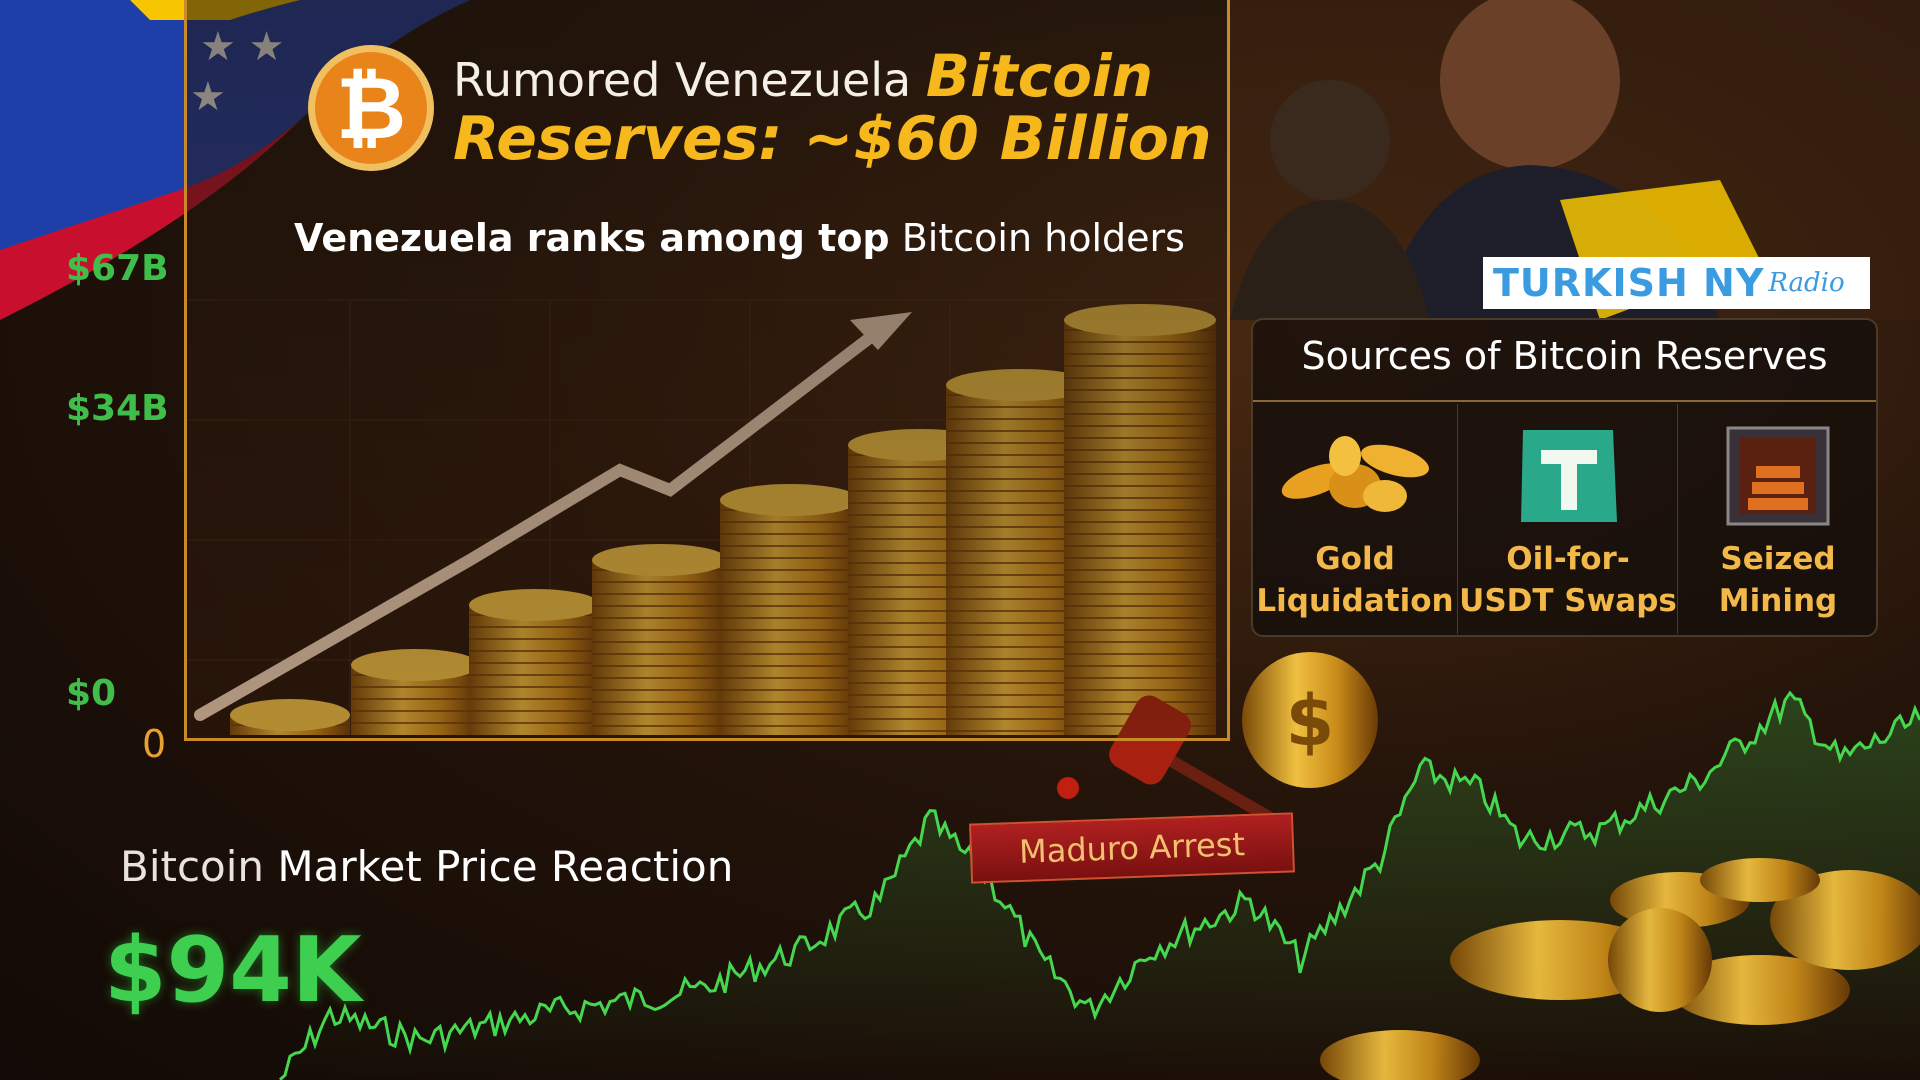  What do you see at coordinates (1778, 476) in the screenshot?
I see `mining-rig-icon` at bounding box center [1778, 476].